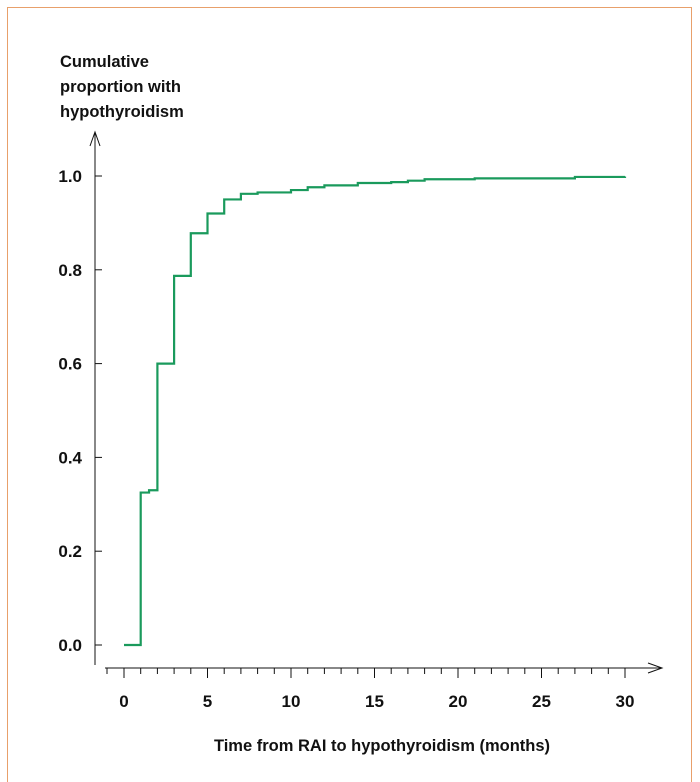 This screenshot has width=700, height=782. What do you see at coordinates (95, 138) in the screenshot?
I see `y-axis-arrow` at bounding box center [95, 138].